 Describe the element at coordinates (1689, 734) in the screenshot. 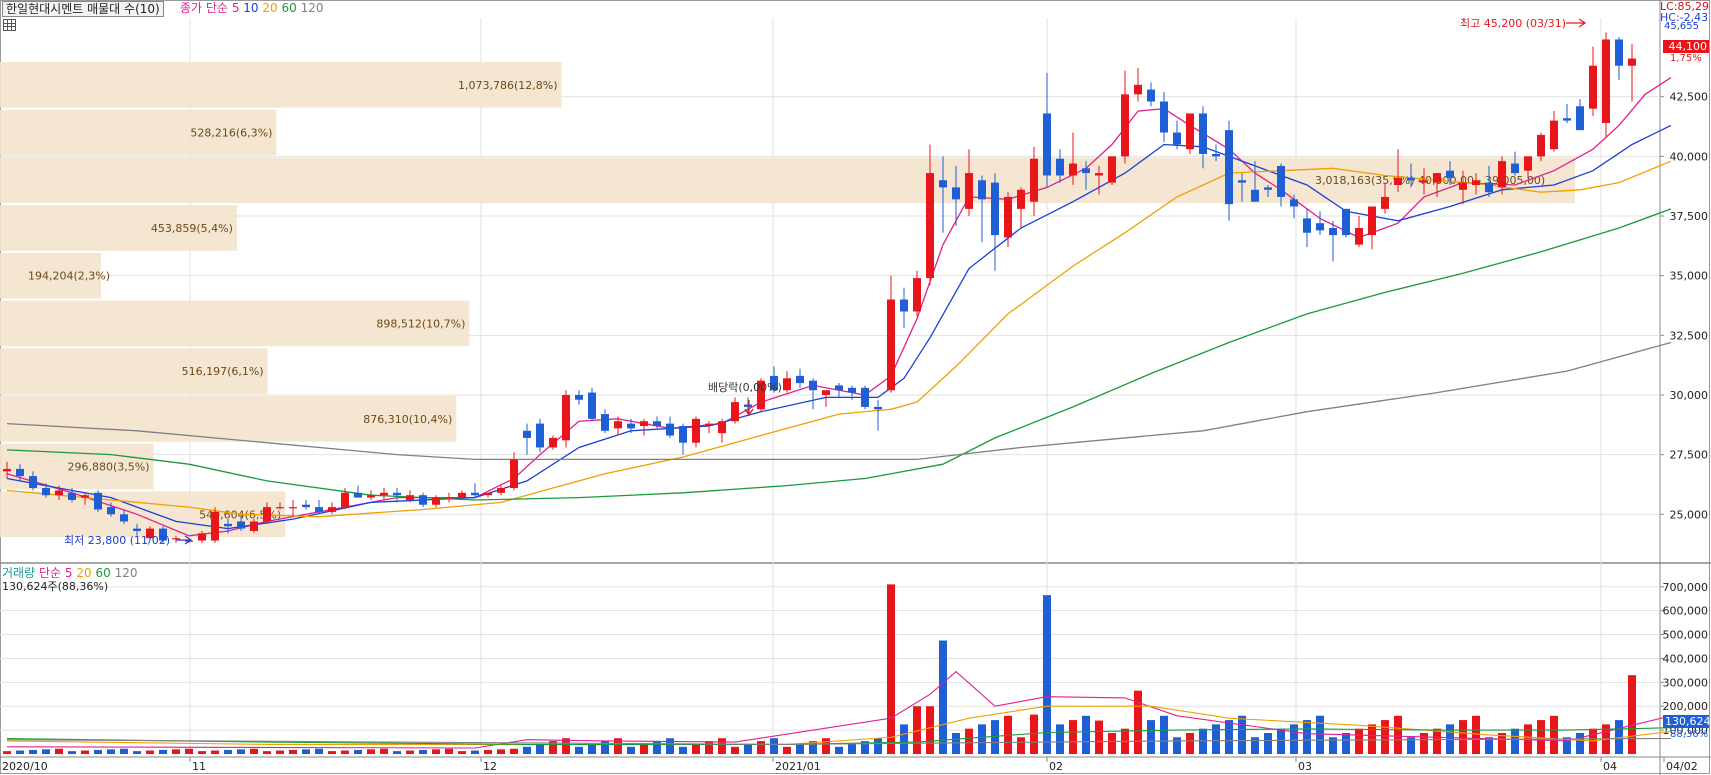

I see `last-volume-ratio: 88,36%` at that location.